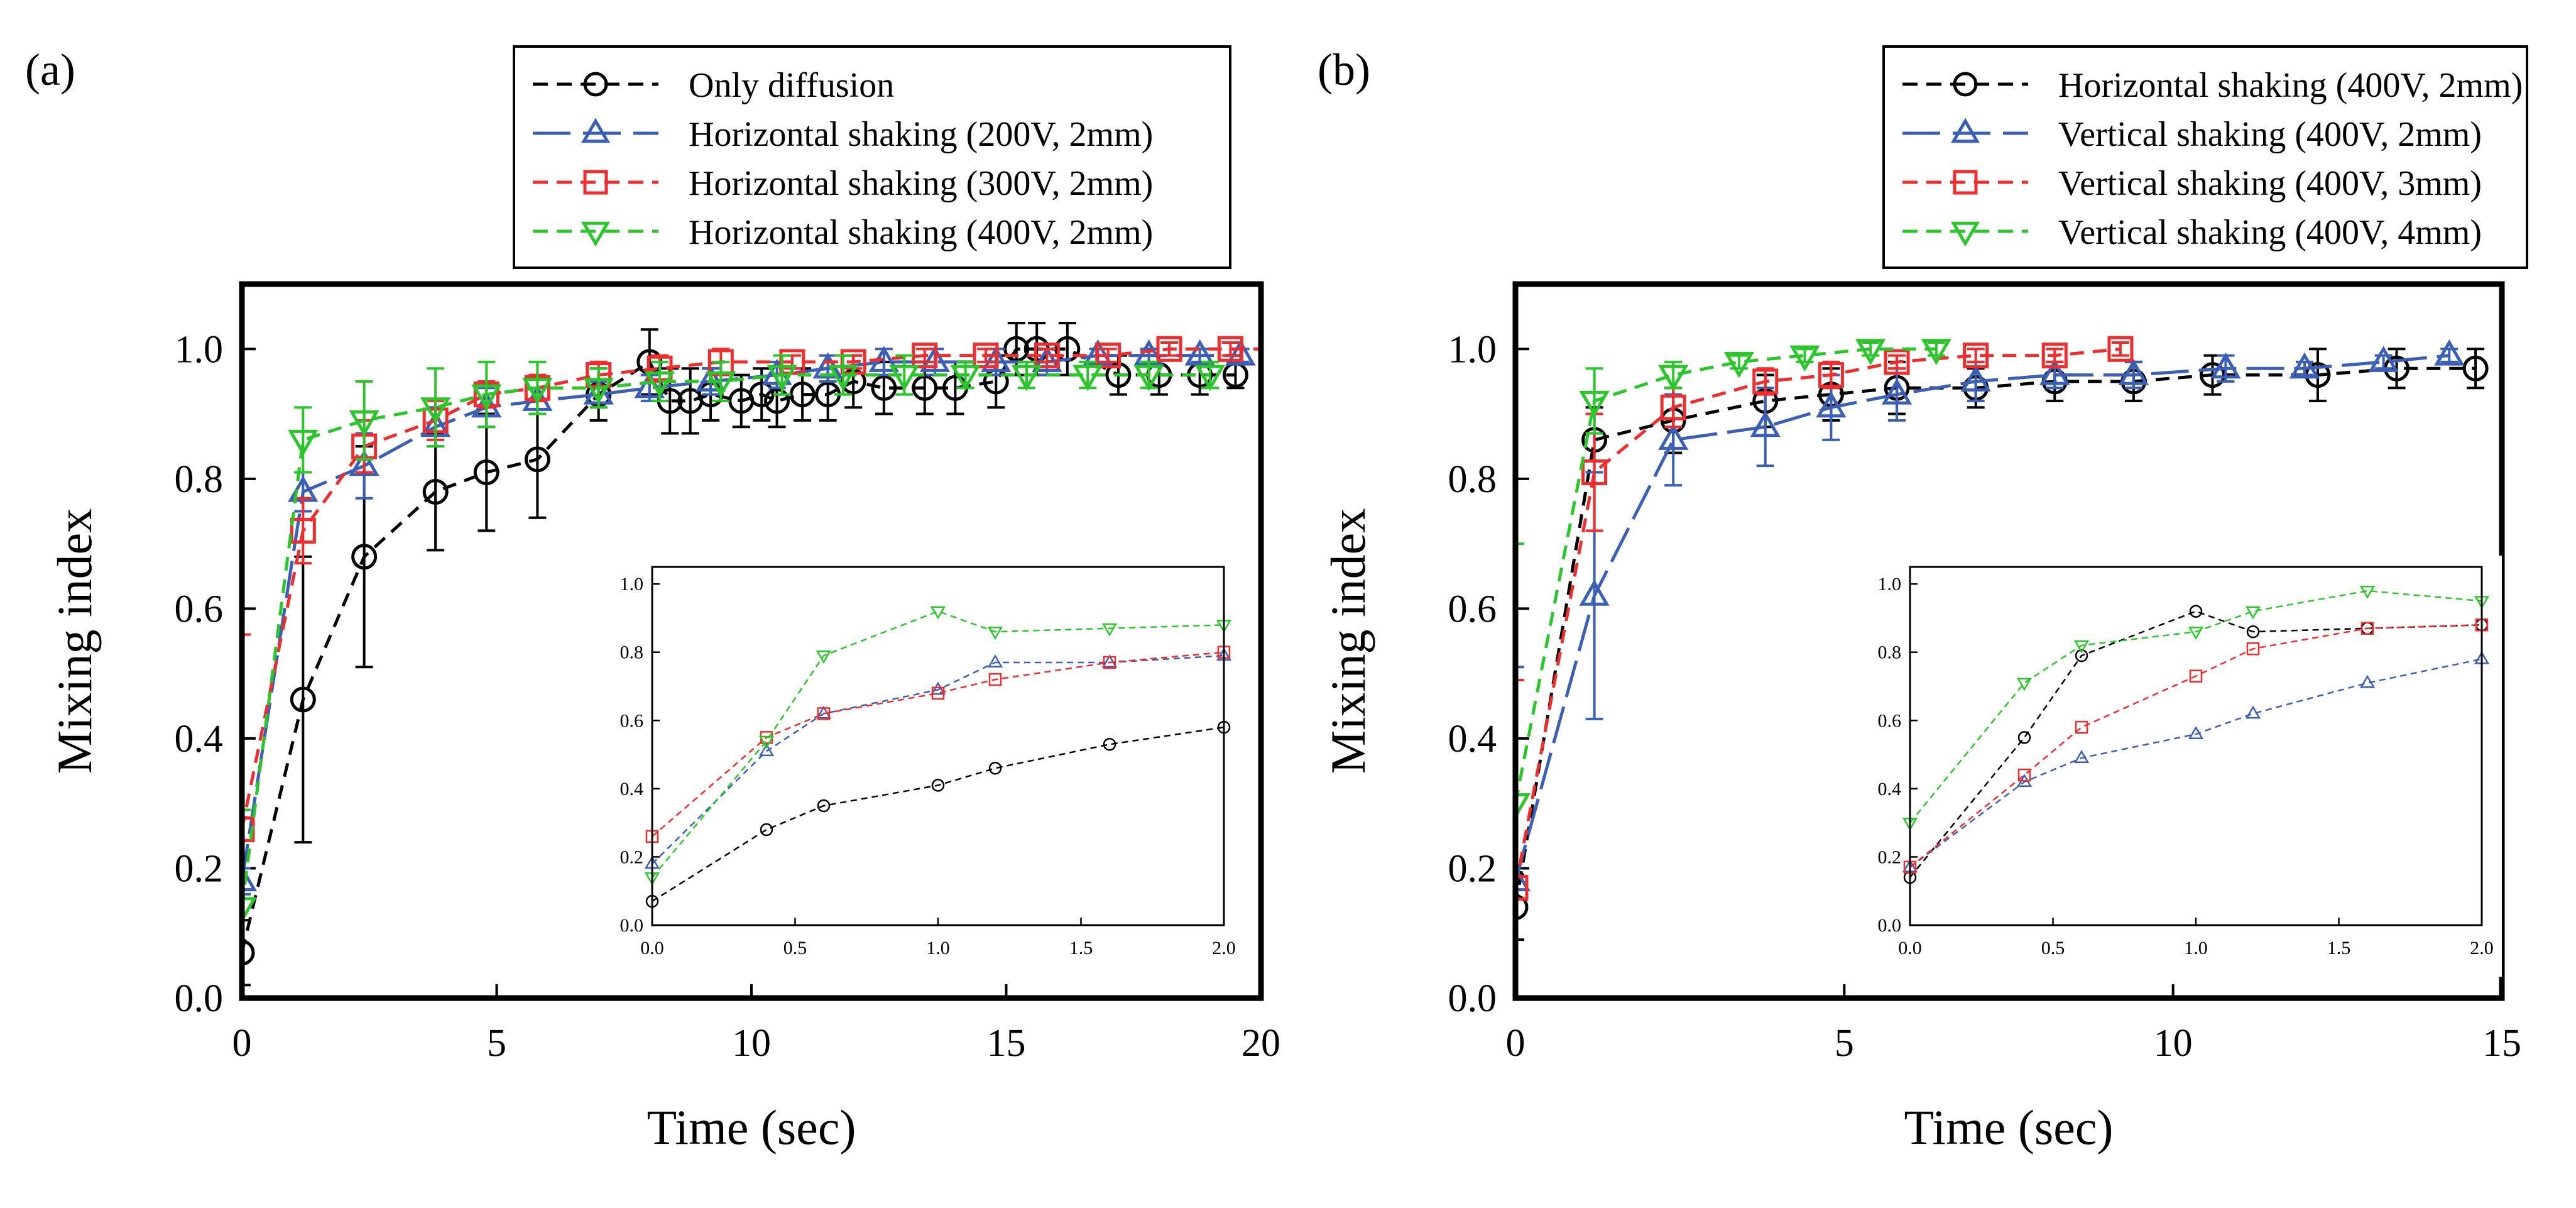  I want to click on y-tick-label: 0.6, so click(199, 609).